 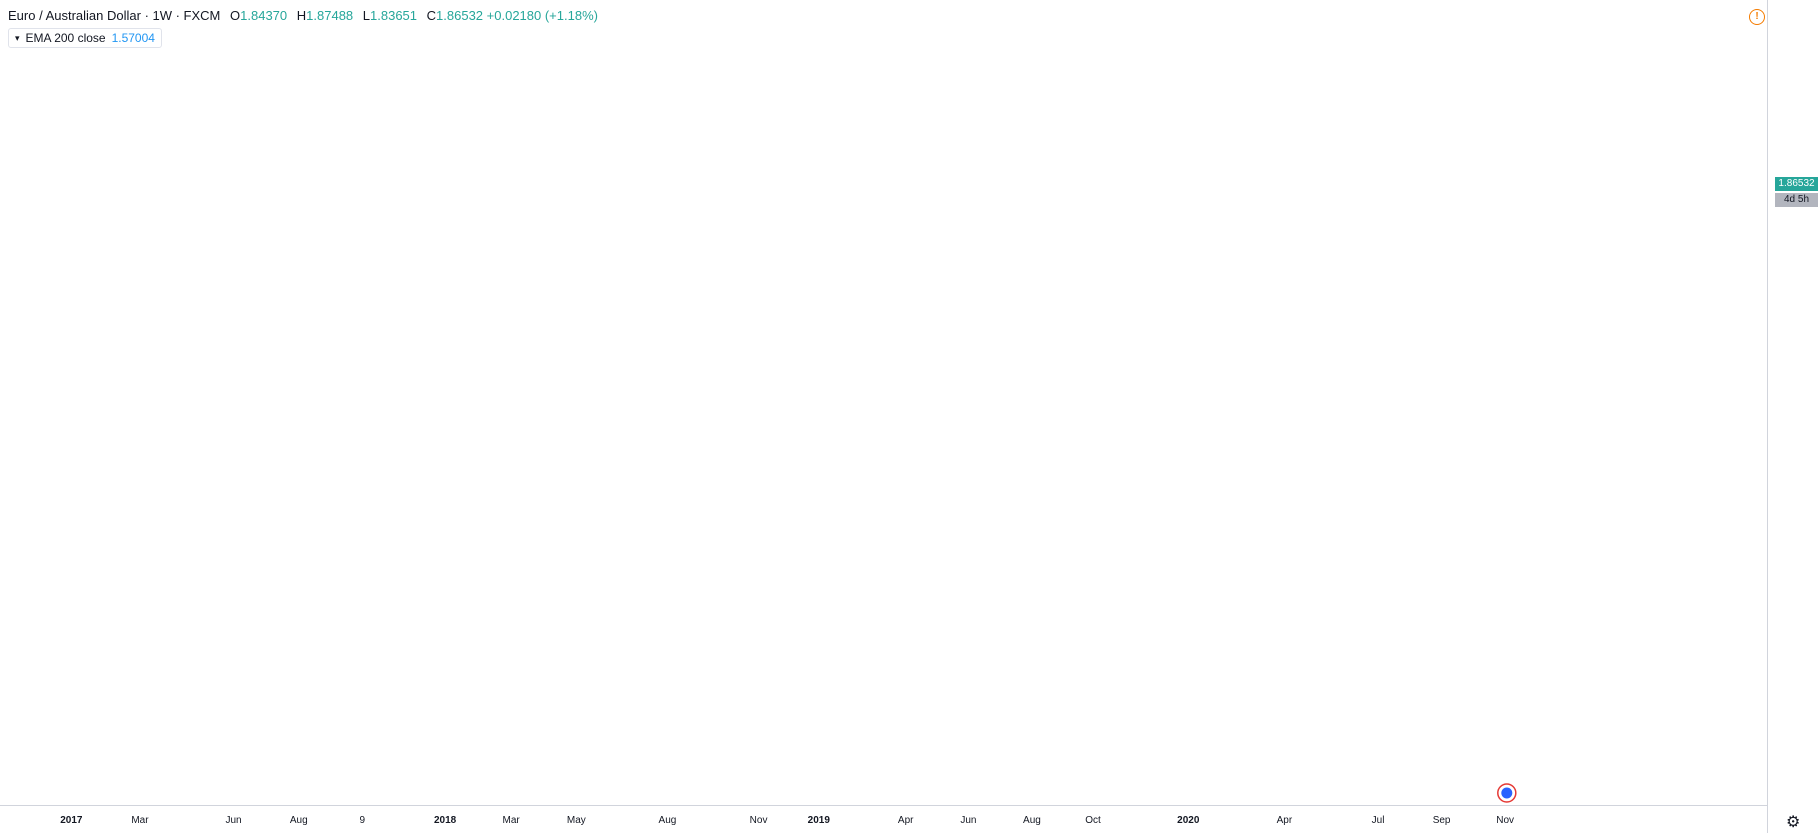 I want to click on x-tick-label: Sep, so click(x=1442, y=820).